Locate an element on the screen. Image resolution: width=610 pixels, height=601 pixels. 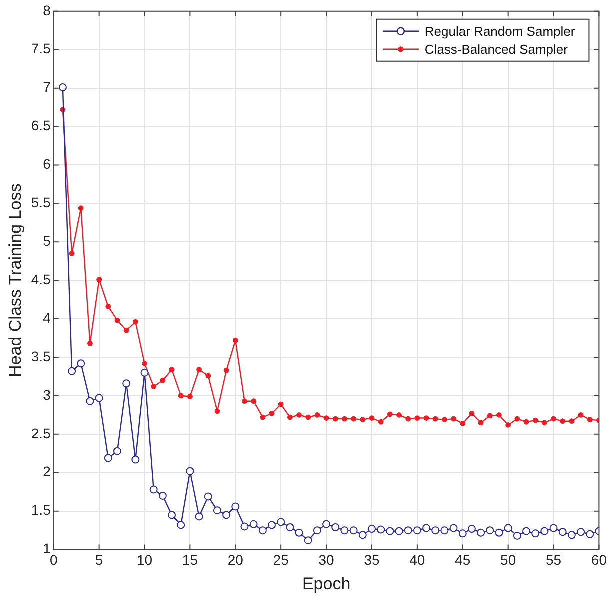
y-tick-label: 6.5 is located at coordinates (41, 126).